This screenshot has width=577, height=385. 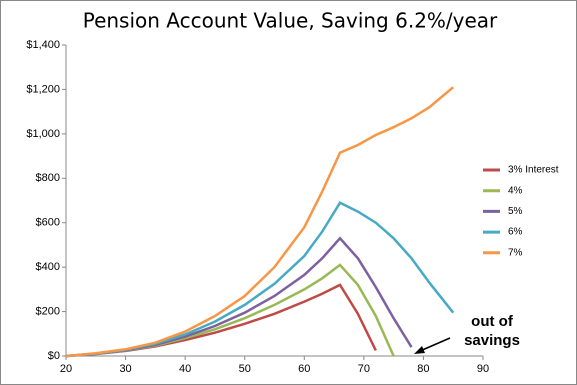 What do you see at coordinates (432, 345) in the screenshot?
I see `annotation-arrow` at bounding box center [432, 345].